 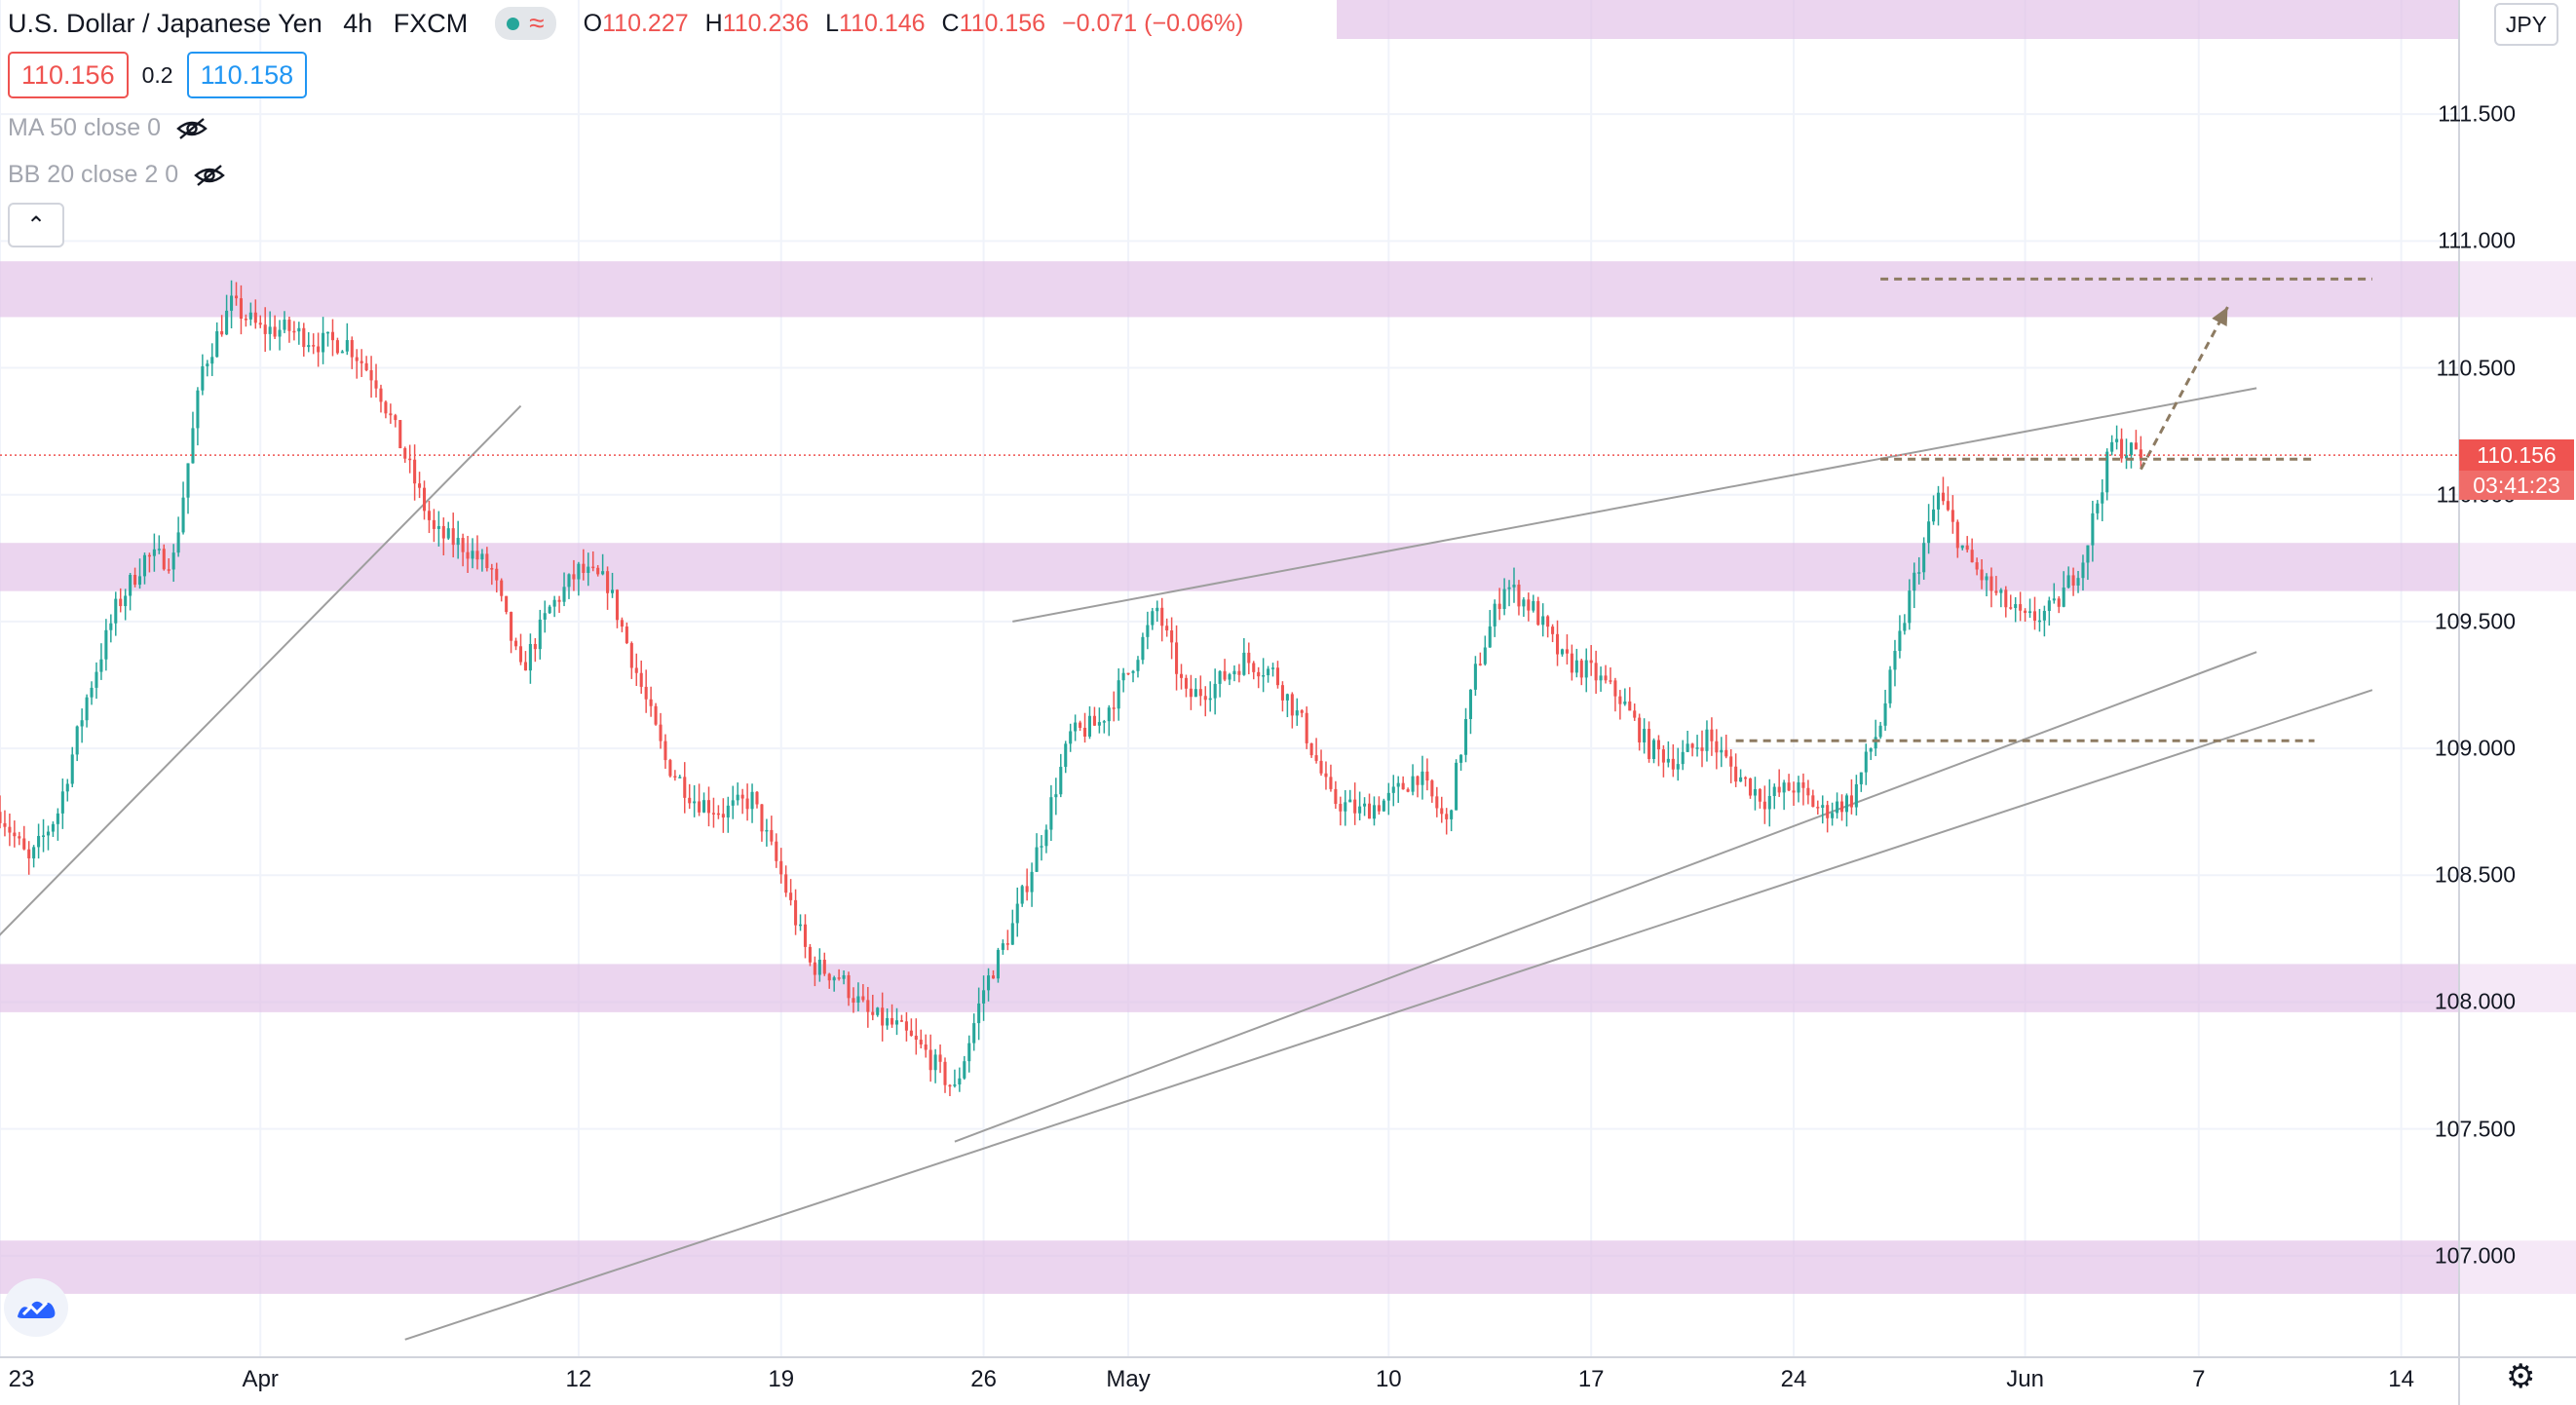 I want to click on indicator-bb: BB 20 close 2 0, so click(x=116, y=175).